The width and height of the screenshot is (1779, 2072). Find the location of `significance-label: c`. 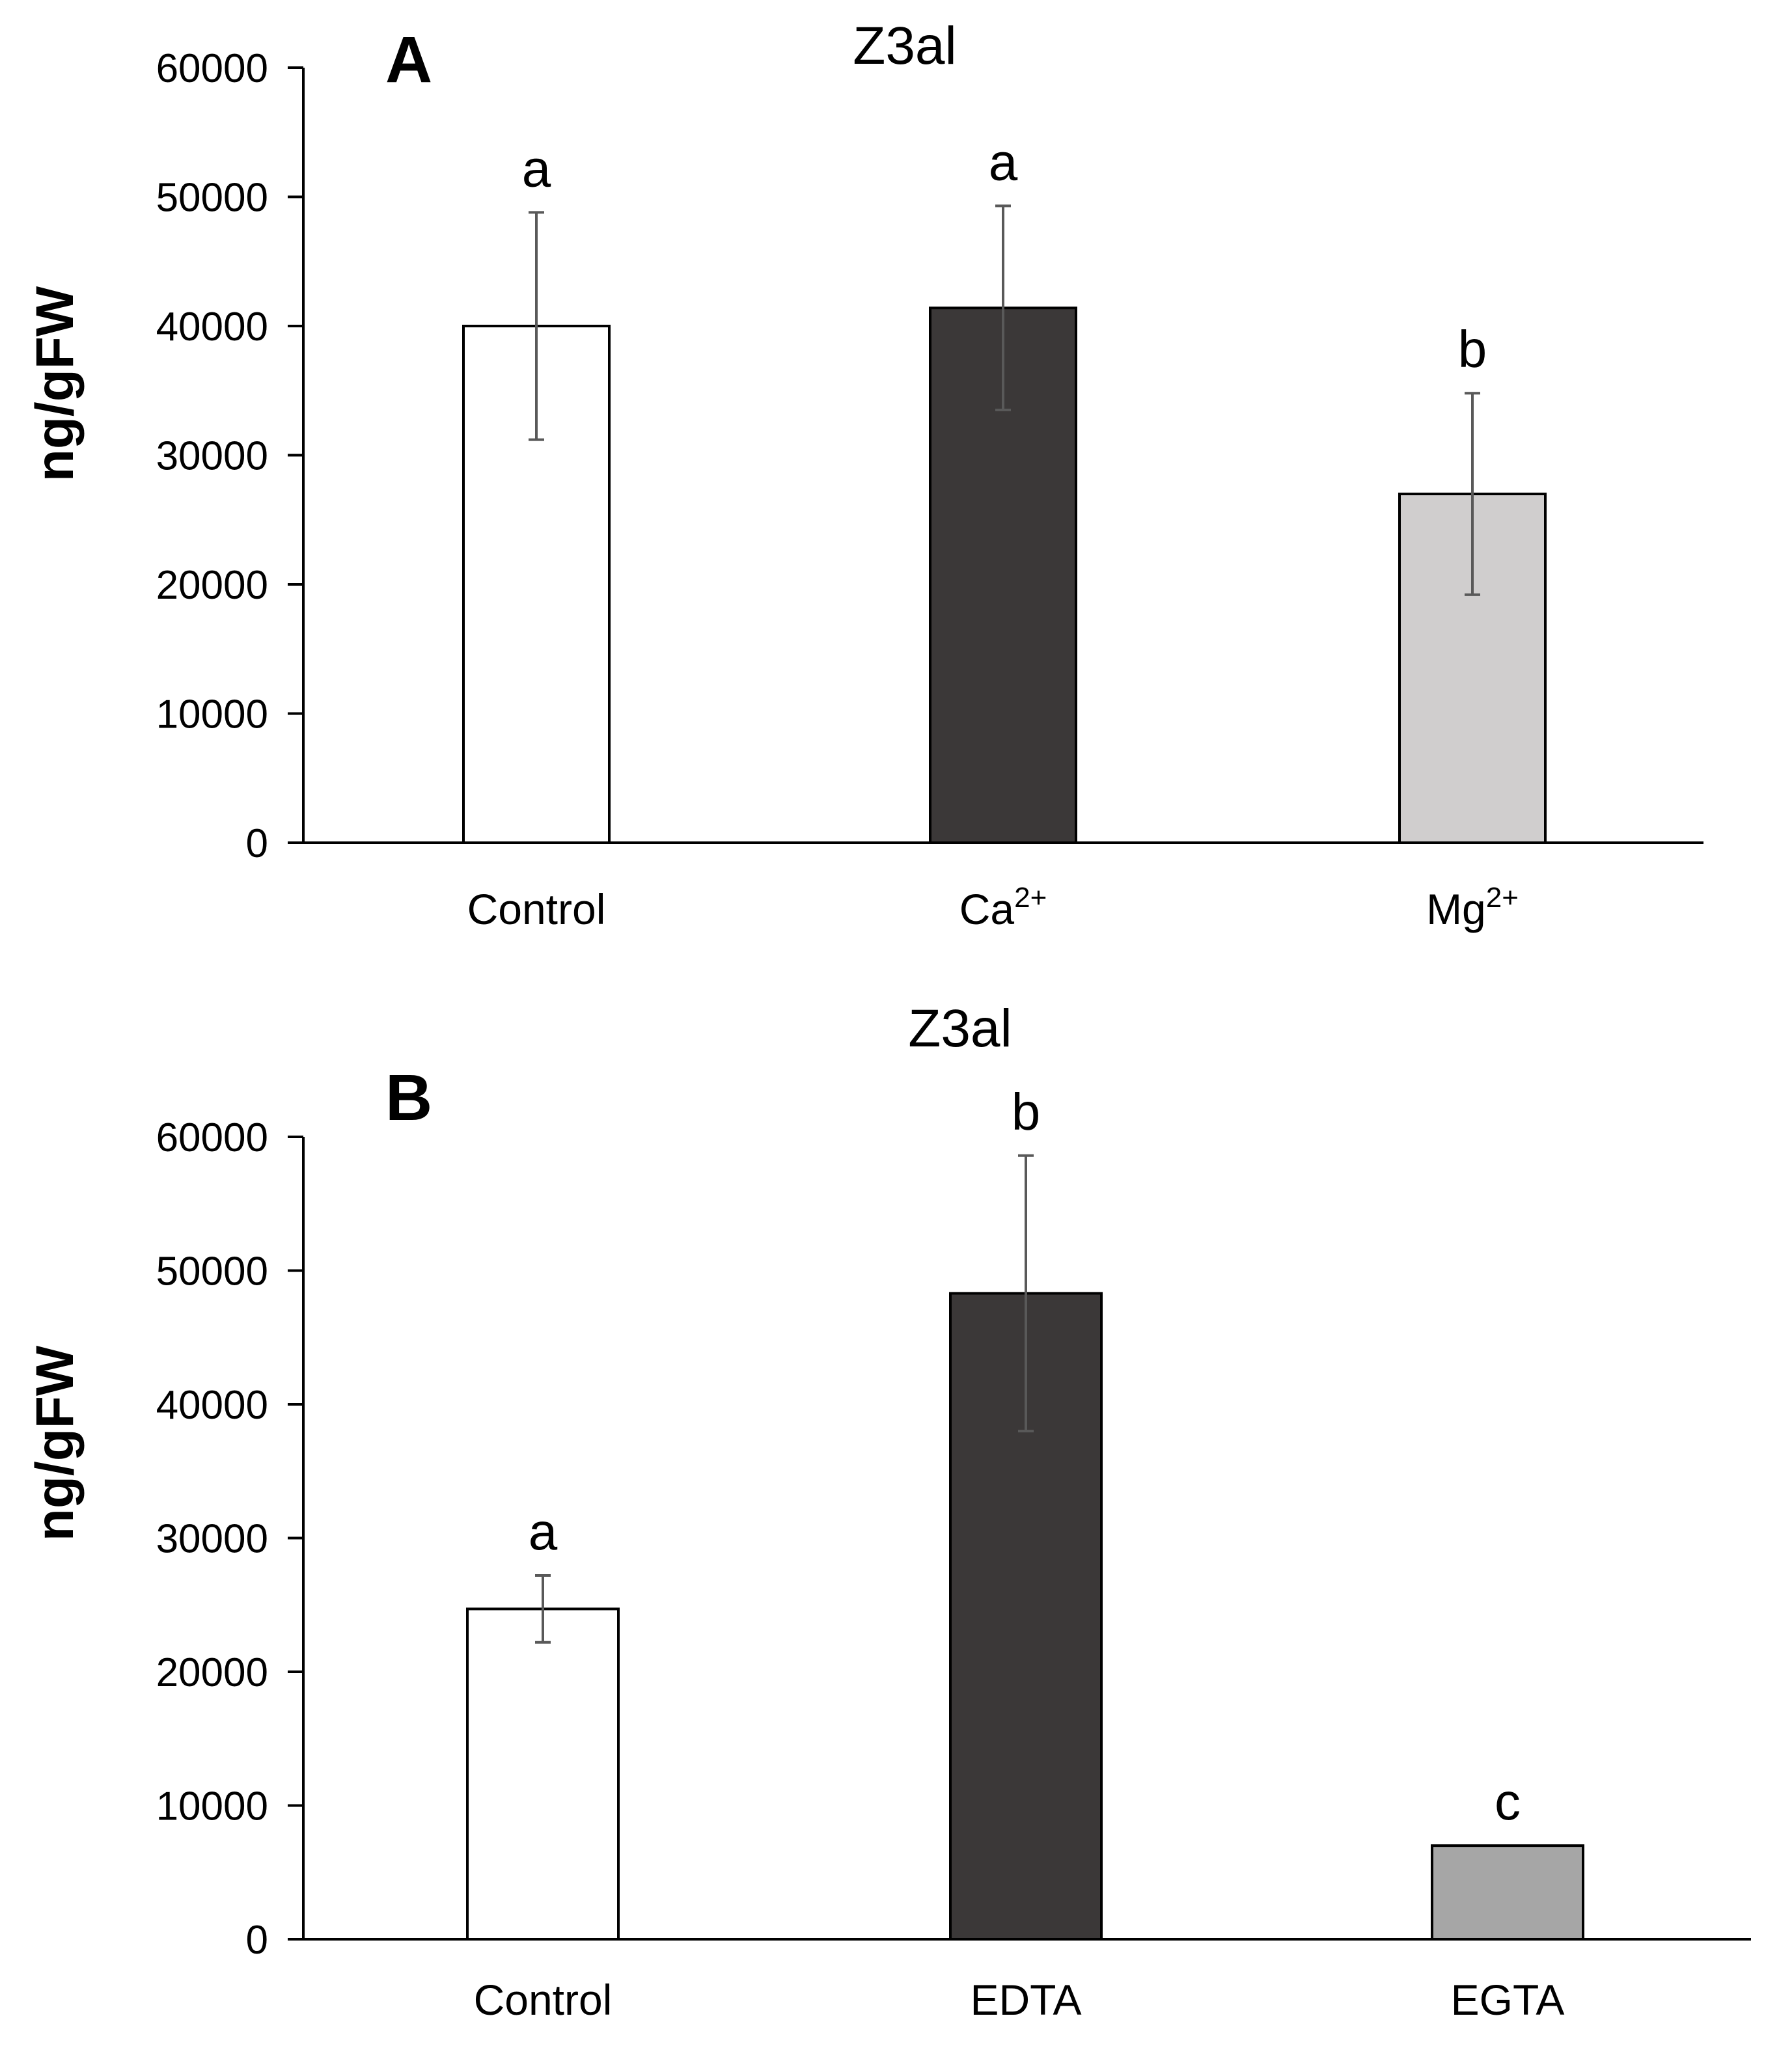

significance-label: c is located at coordinates (1508, 1802).